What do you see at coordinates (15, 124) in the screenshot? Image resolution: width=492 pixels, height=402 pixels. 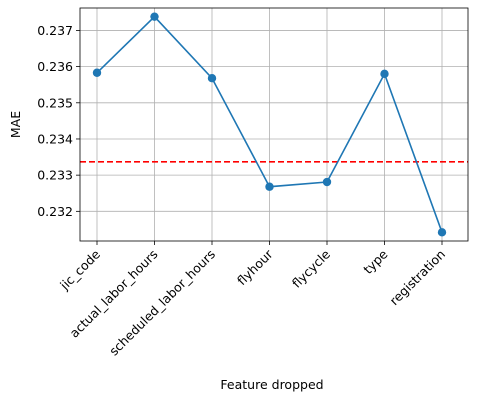 I see `y-axis-title: MAE` at bounding box center [15, 124].